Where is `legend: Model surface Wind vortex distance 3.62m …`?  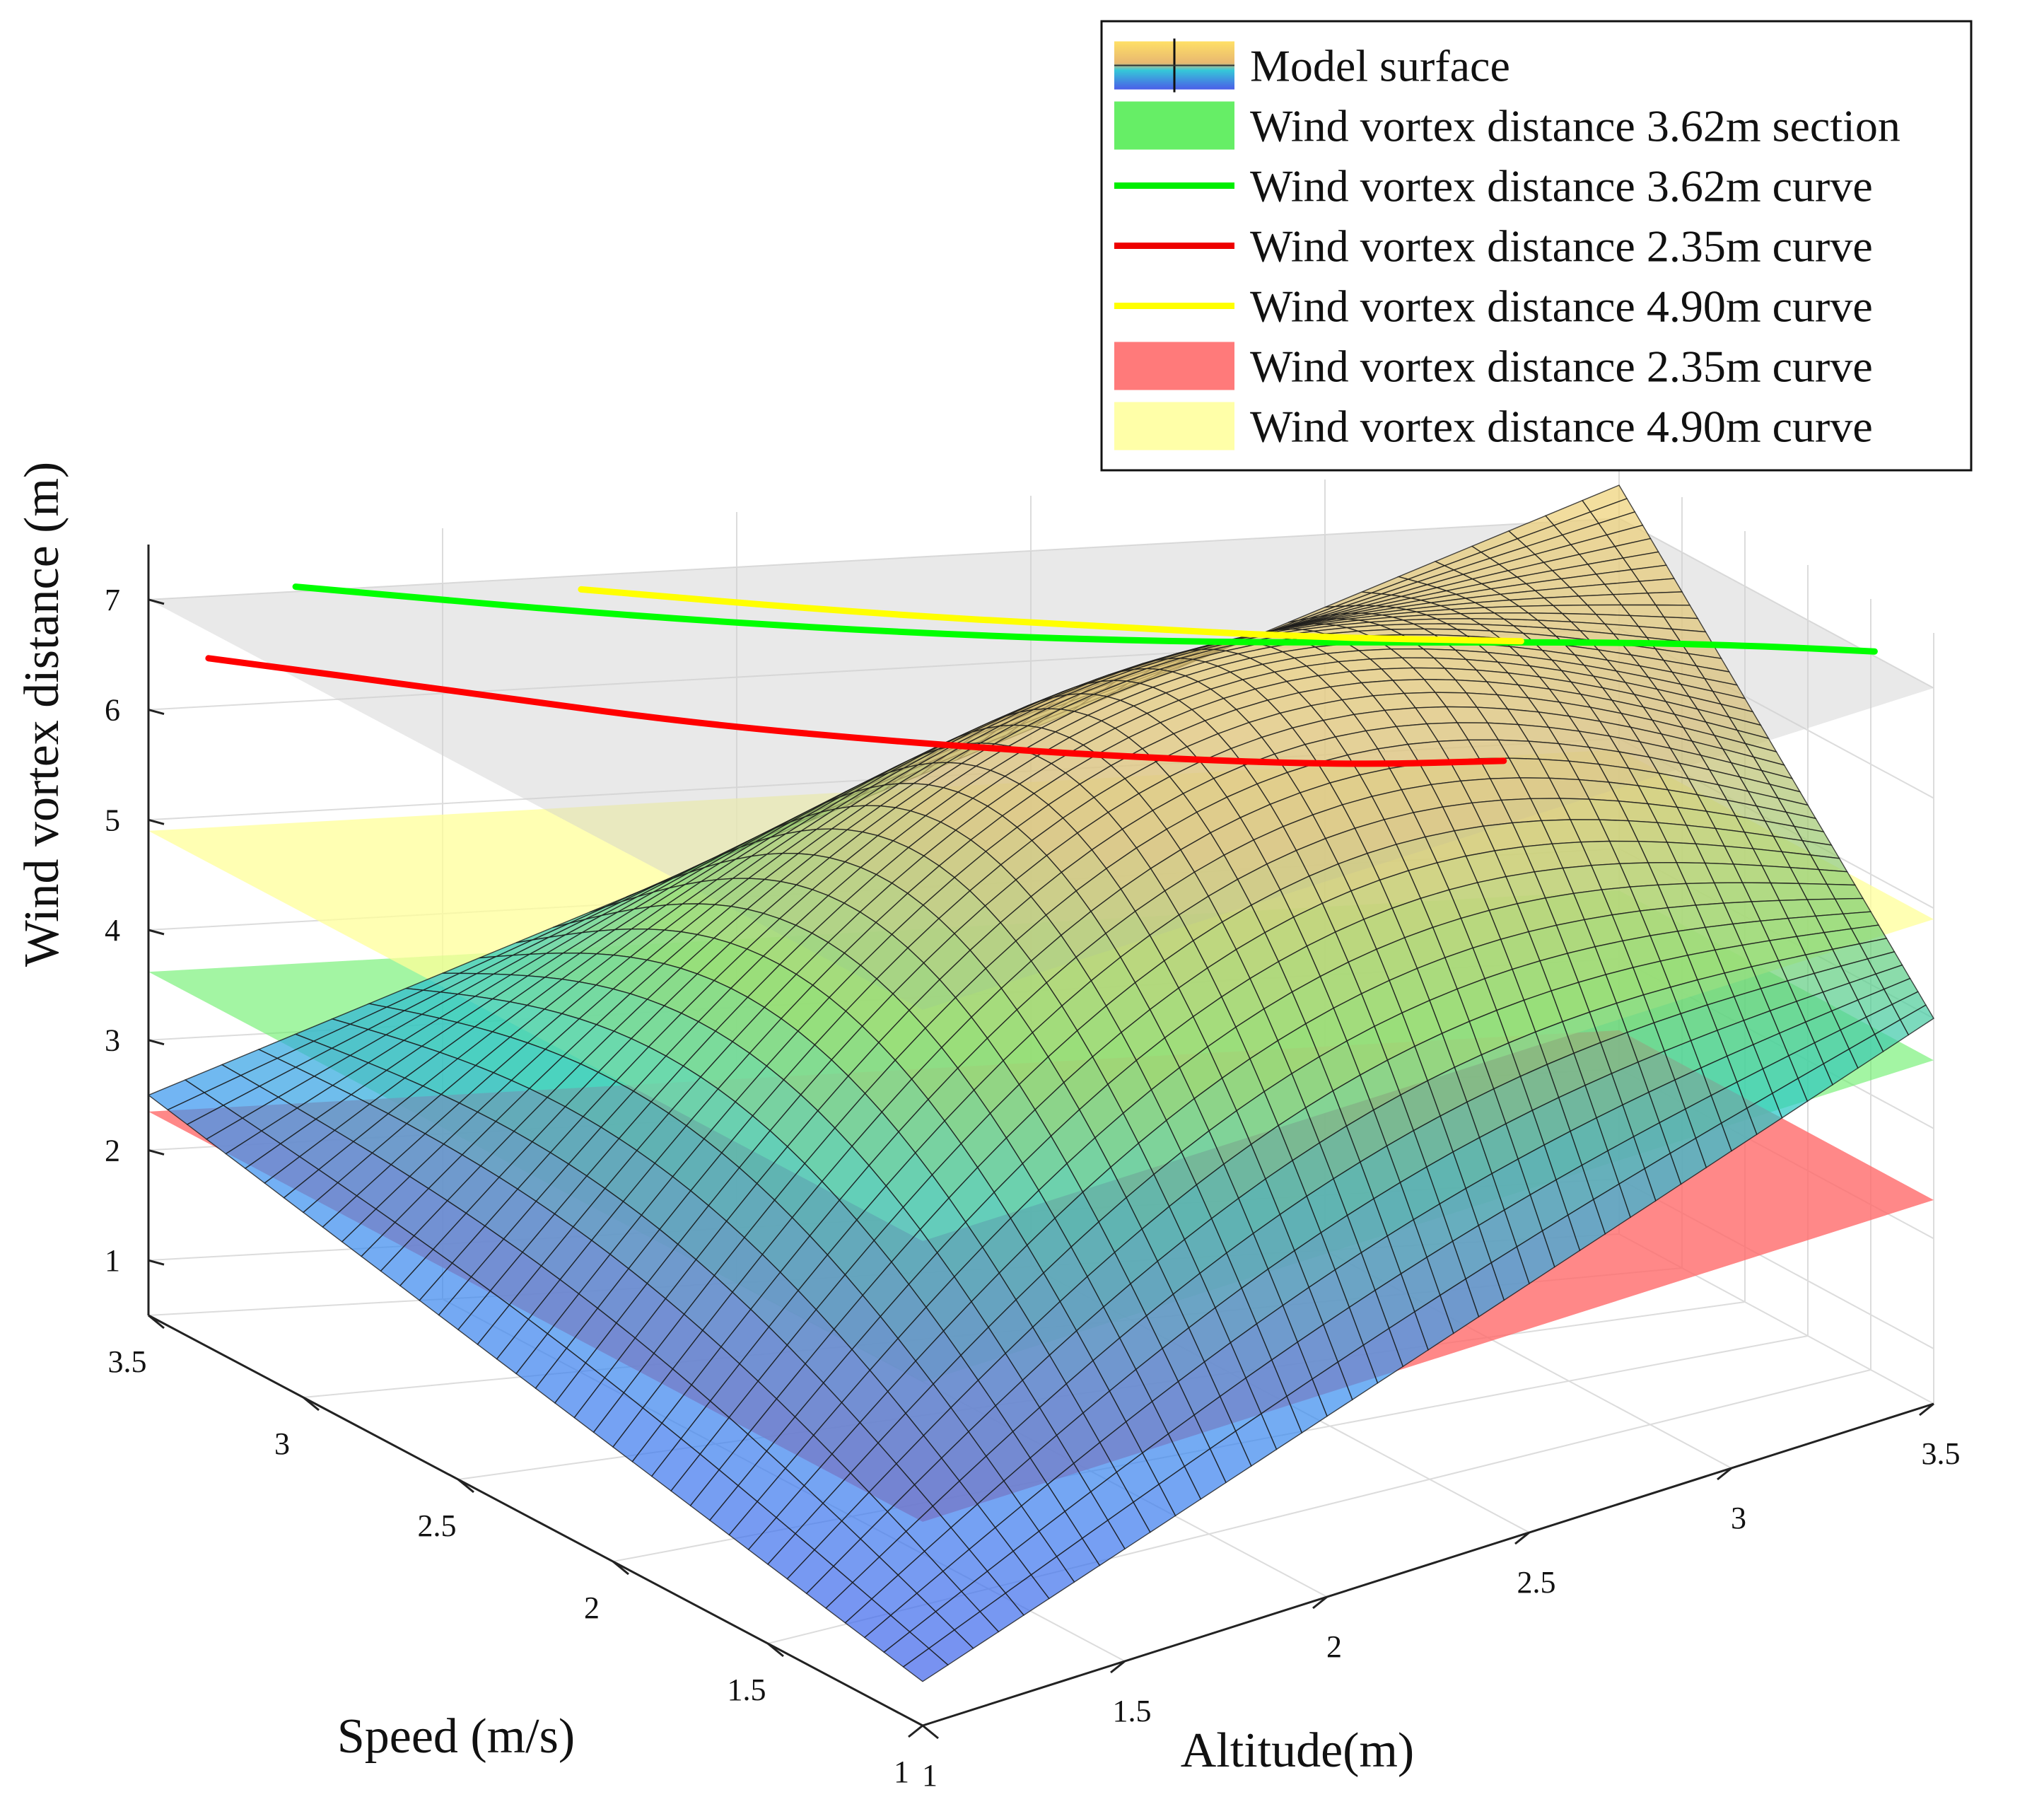 legend: Model surface Wind vortex distance 3.62m … is located at coordinates (1536, 246).